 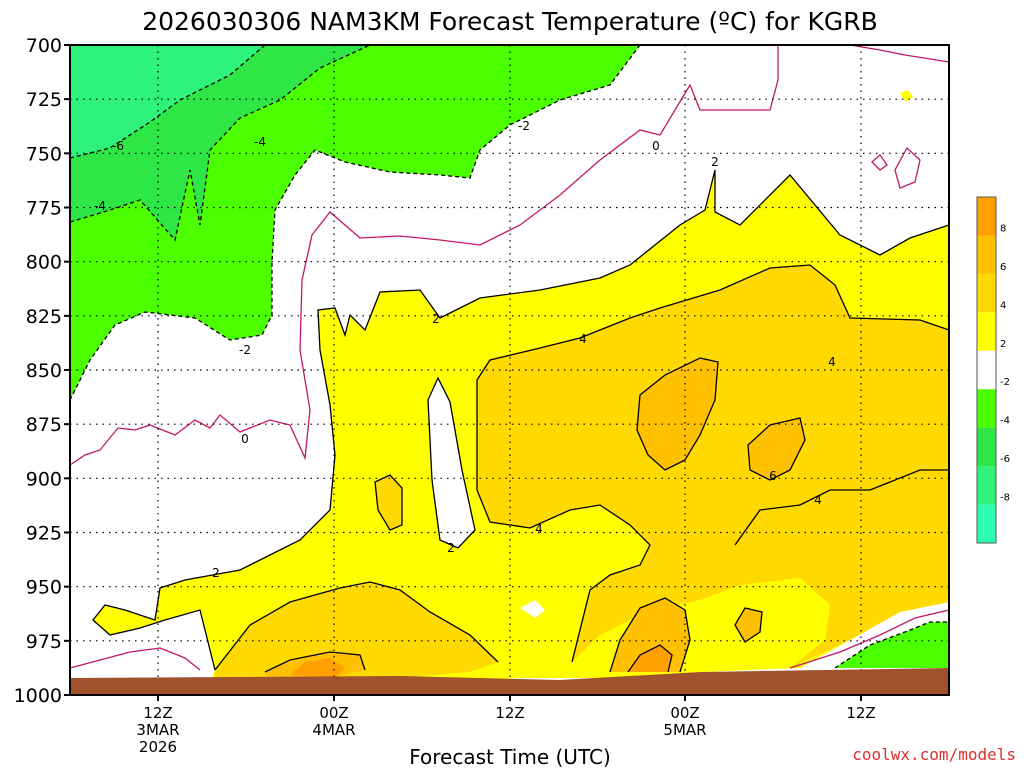 What do you see at coordinates (44, 479) in the screenshot?
I see `y-tick-label: 900` at bounding box center [44, 479].